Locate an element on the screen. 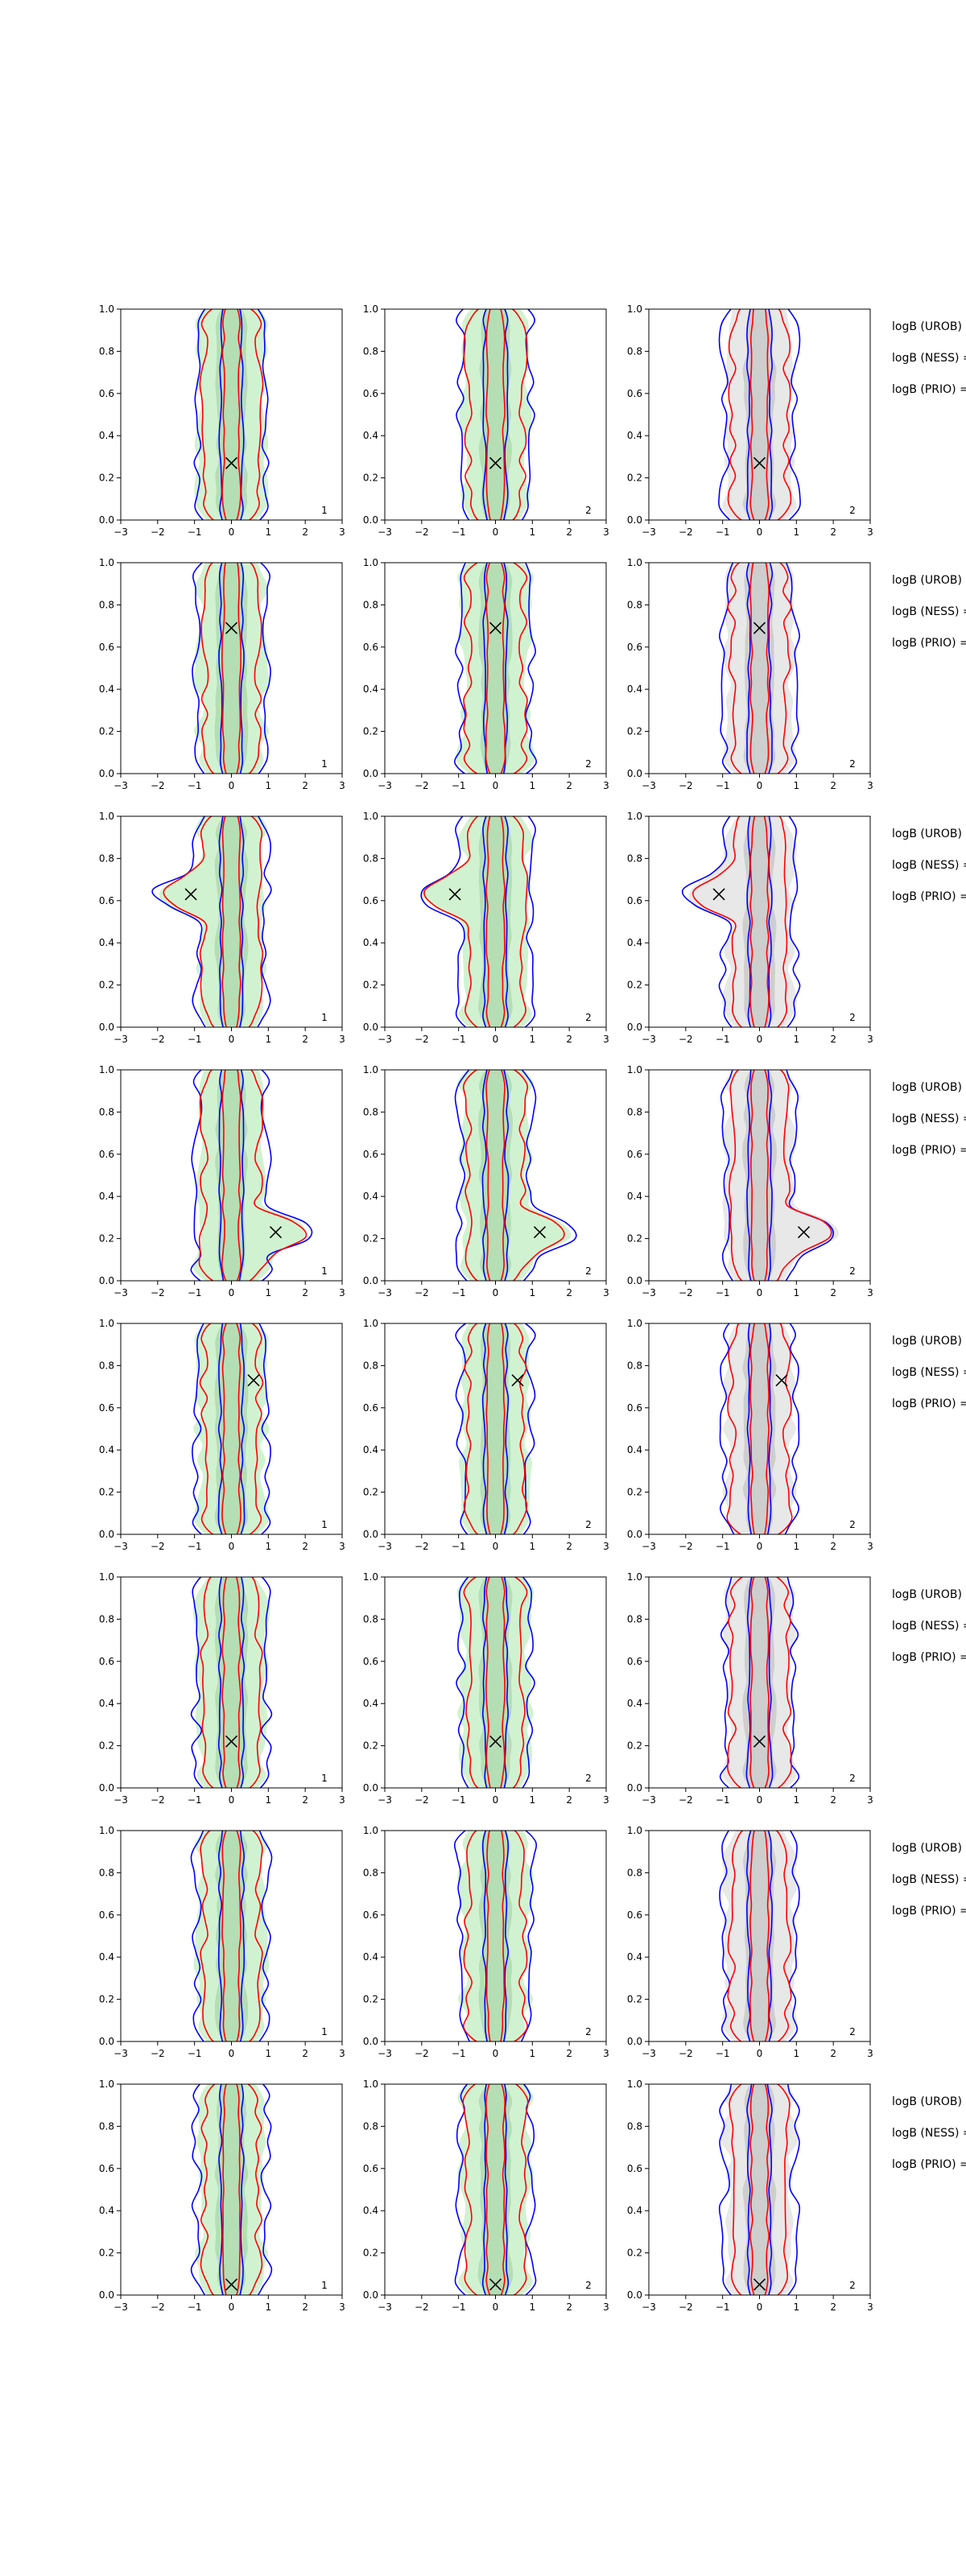  panel-r4-c1: −3 −2 −1 0 1 2 3 0.0 0.2 0.4 0.6 0.8 1.0 1 is located at coordinates (222, 1181).